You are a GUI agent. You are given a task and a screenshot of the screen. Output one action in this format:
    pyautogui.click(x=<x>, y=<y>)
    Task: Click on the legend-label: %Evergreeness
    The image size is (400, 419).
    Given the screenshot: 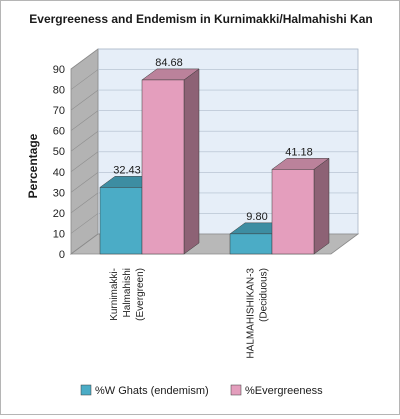 What is the action you would take?
    pyautogui.click(x=284, y=391)
    